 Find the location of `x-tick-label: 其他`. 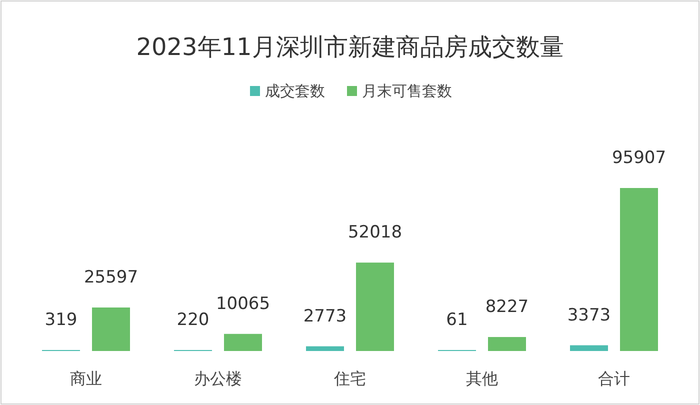

x-tick-label: 其他 is located at coordinates (482, 378).